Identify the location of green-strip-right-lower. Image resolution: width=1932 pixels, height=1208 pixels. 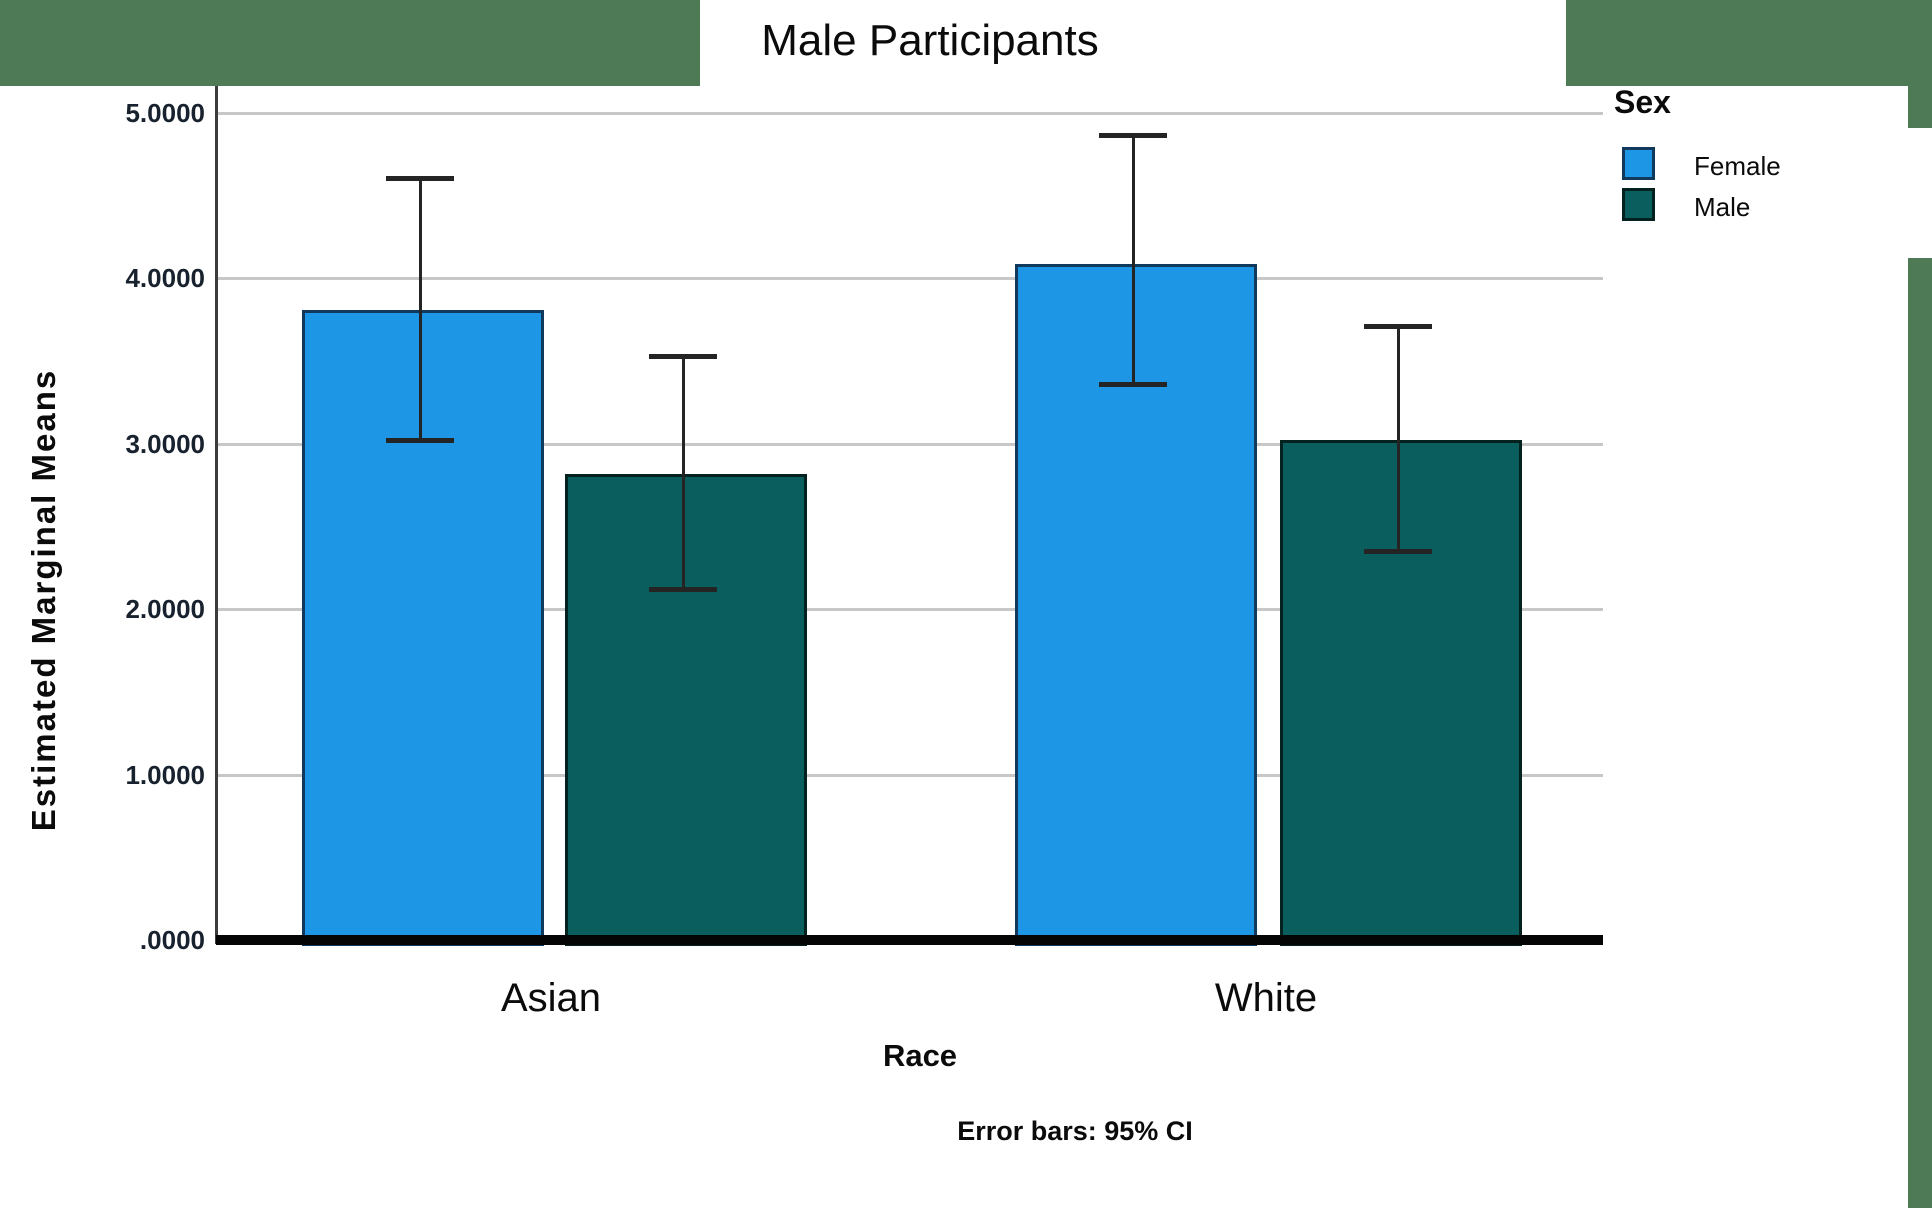
(1920, 733).